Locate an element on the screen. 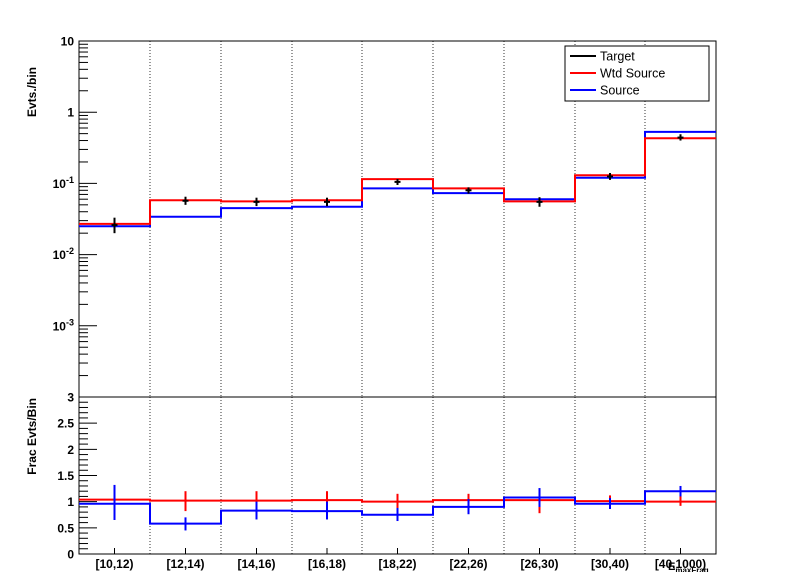 The image size is (796, 577). x-axis-title: EmaxFrag is located at coordinates (688, 566).